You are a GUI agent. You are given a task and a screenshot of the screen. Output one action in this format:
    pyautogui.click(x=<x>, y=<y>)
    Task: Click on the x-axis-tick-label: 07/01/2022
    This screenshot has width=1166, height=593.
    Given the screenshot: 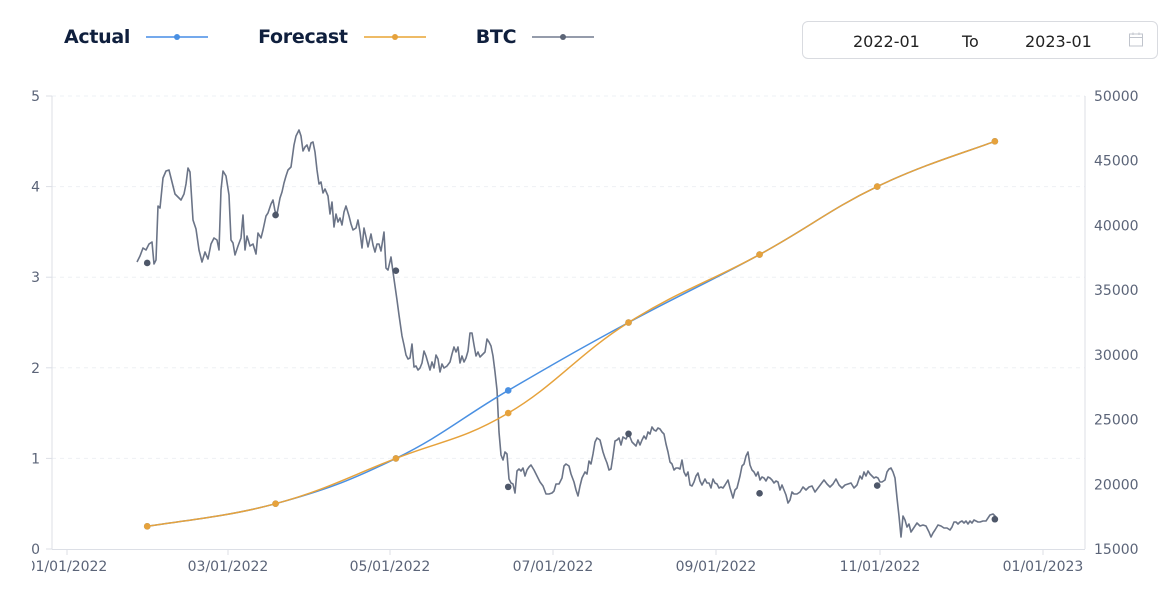 What is the action you would take?
    pyautogui.click(x=553, y=567)
    